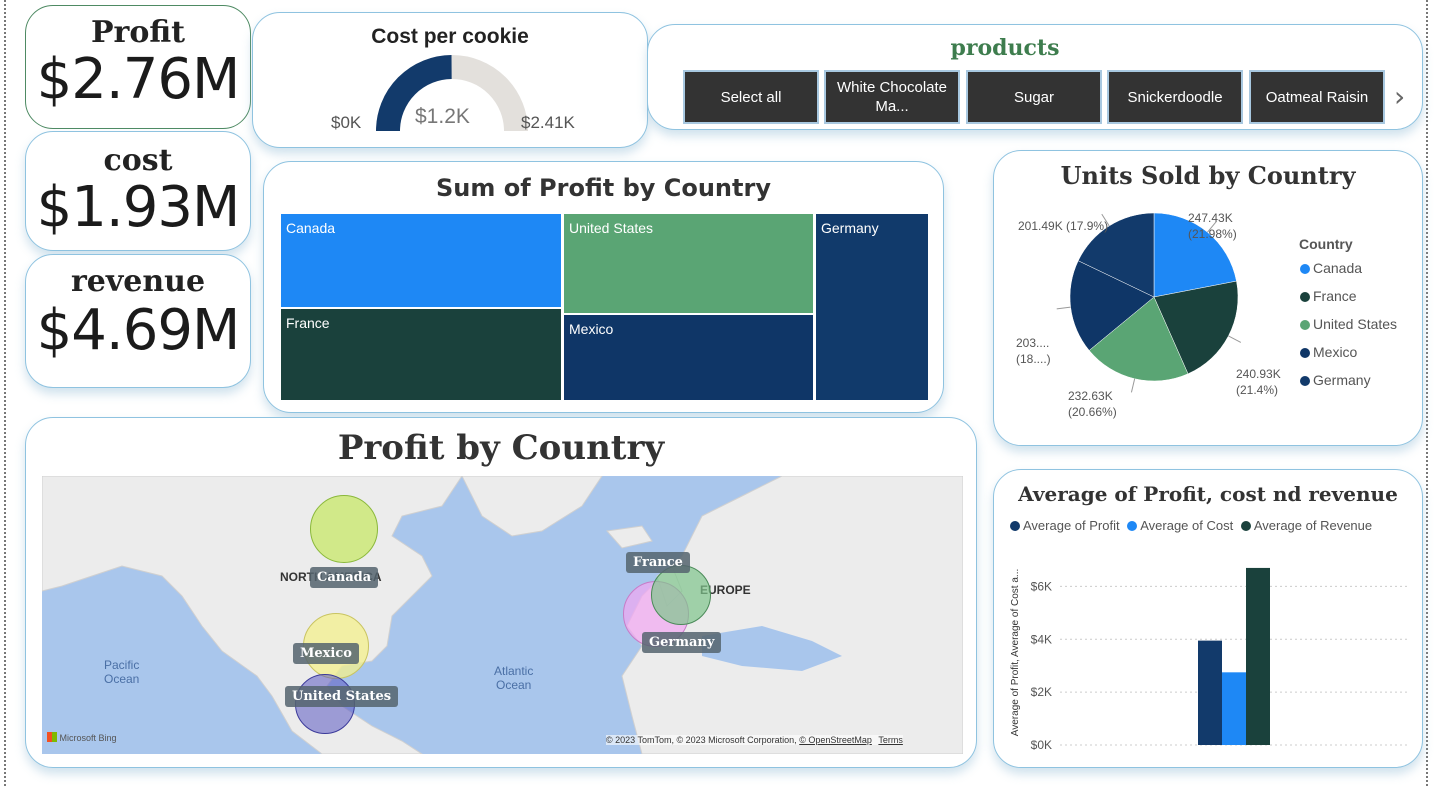  Describe the element at coordinates (1210, 692) in the screenshot. I see `bar-average-of-profit` at that location.